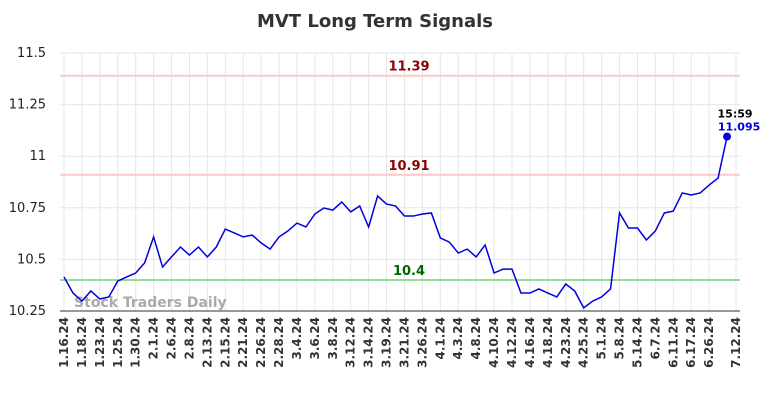  I want to click on last-time-label: 15:59, so click(735, 114).